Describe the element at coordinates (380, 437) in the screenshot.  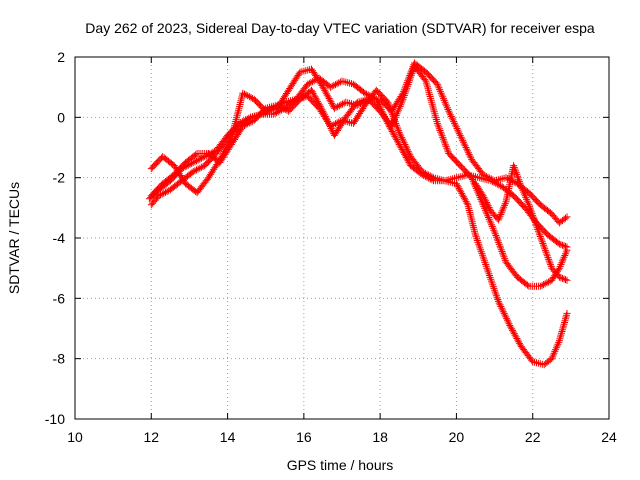
I see `x-tick-label: 18` at that location.